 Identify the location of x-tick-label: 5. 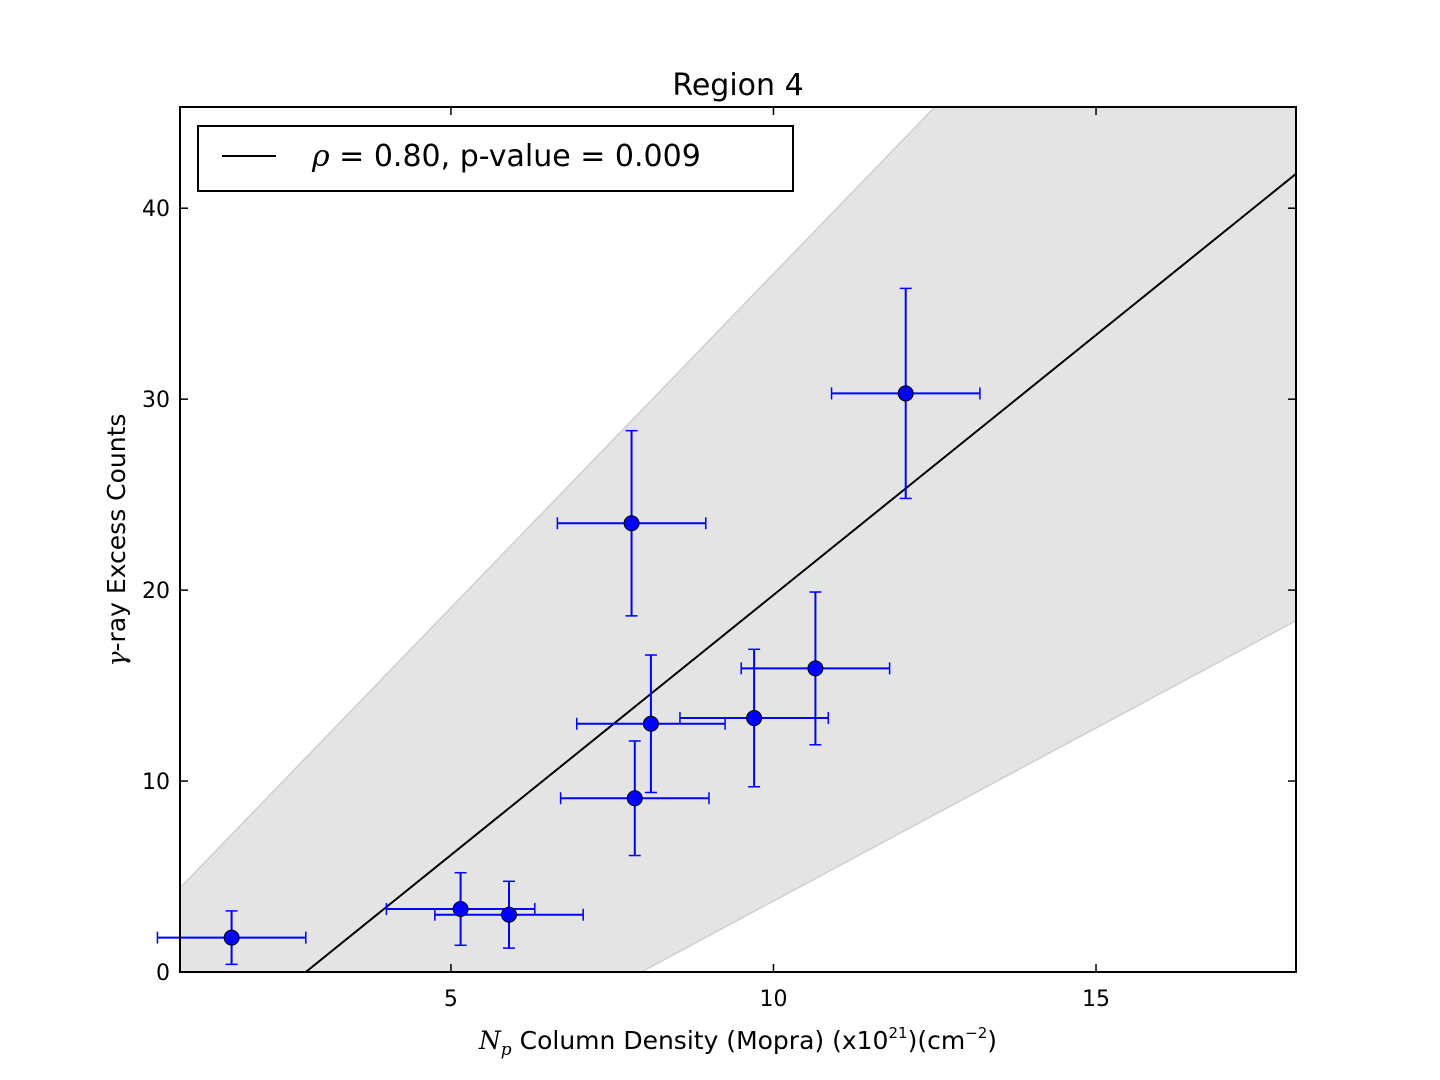
(451, 999).